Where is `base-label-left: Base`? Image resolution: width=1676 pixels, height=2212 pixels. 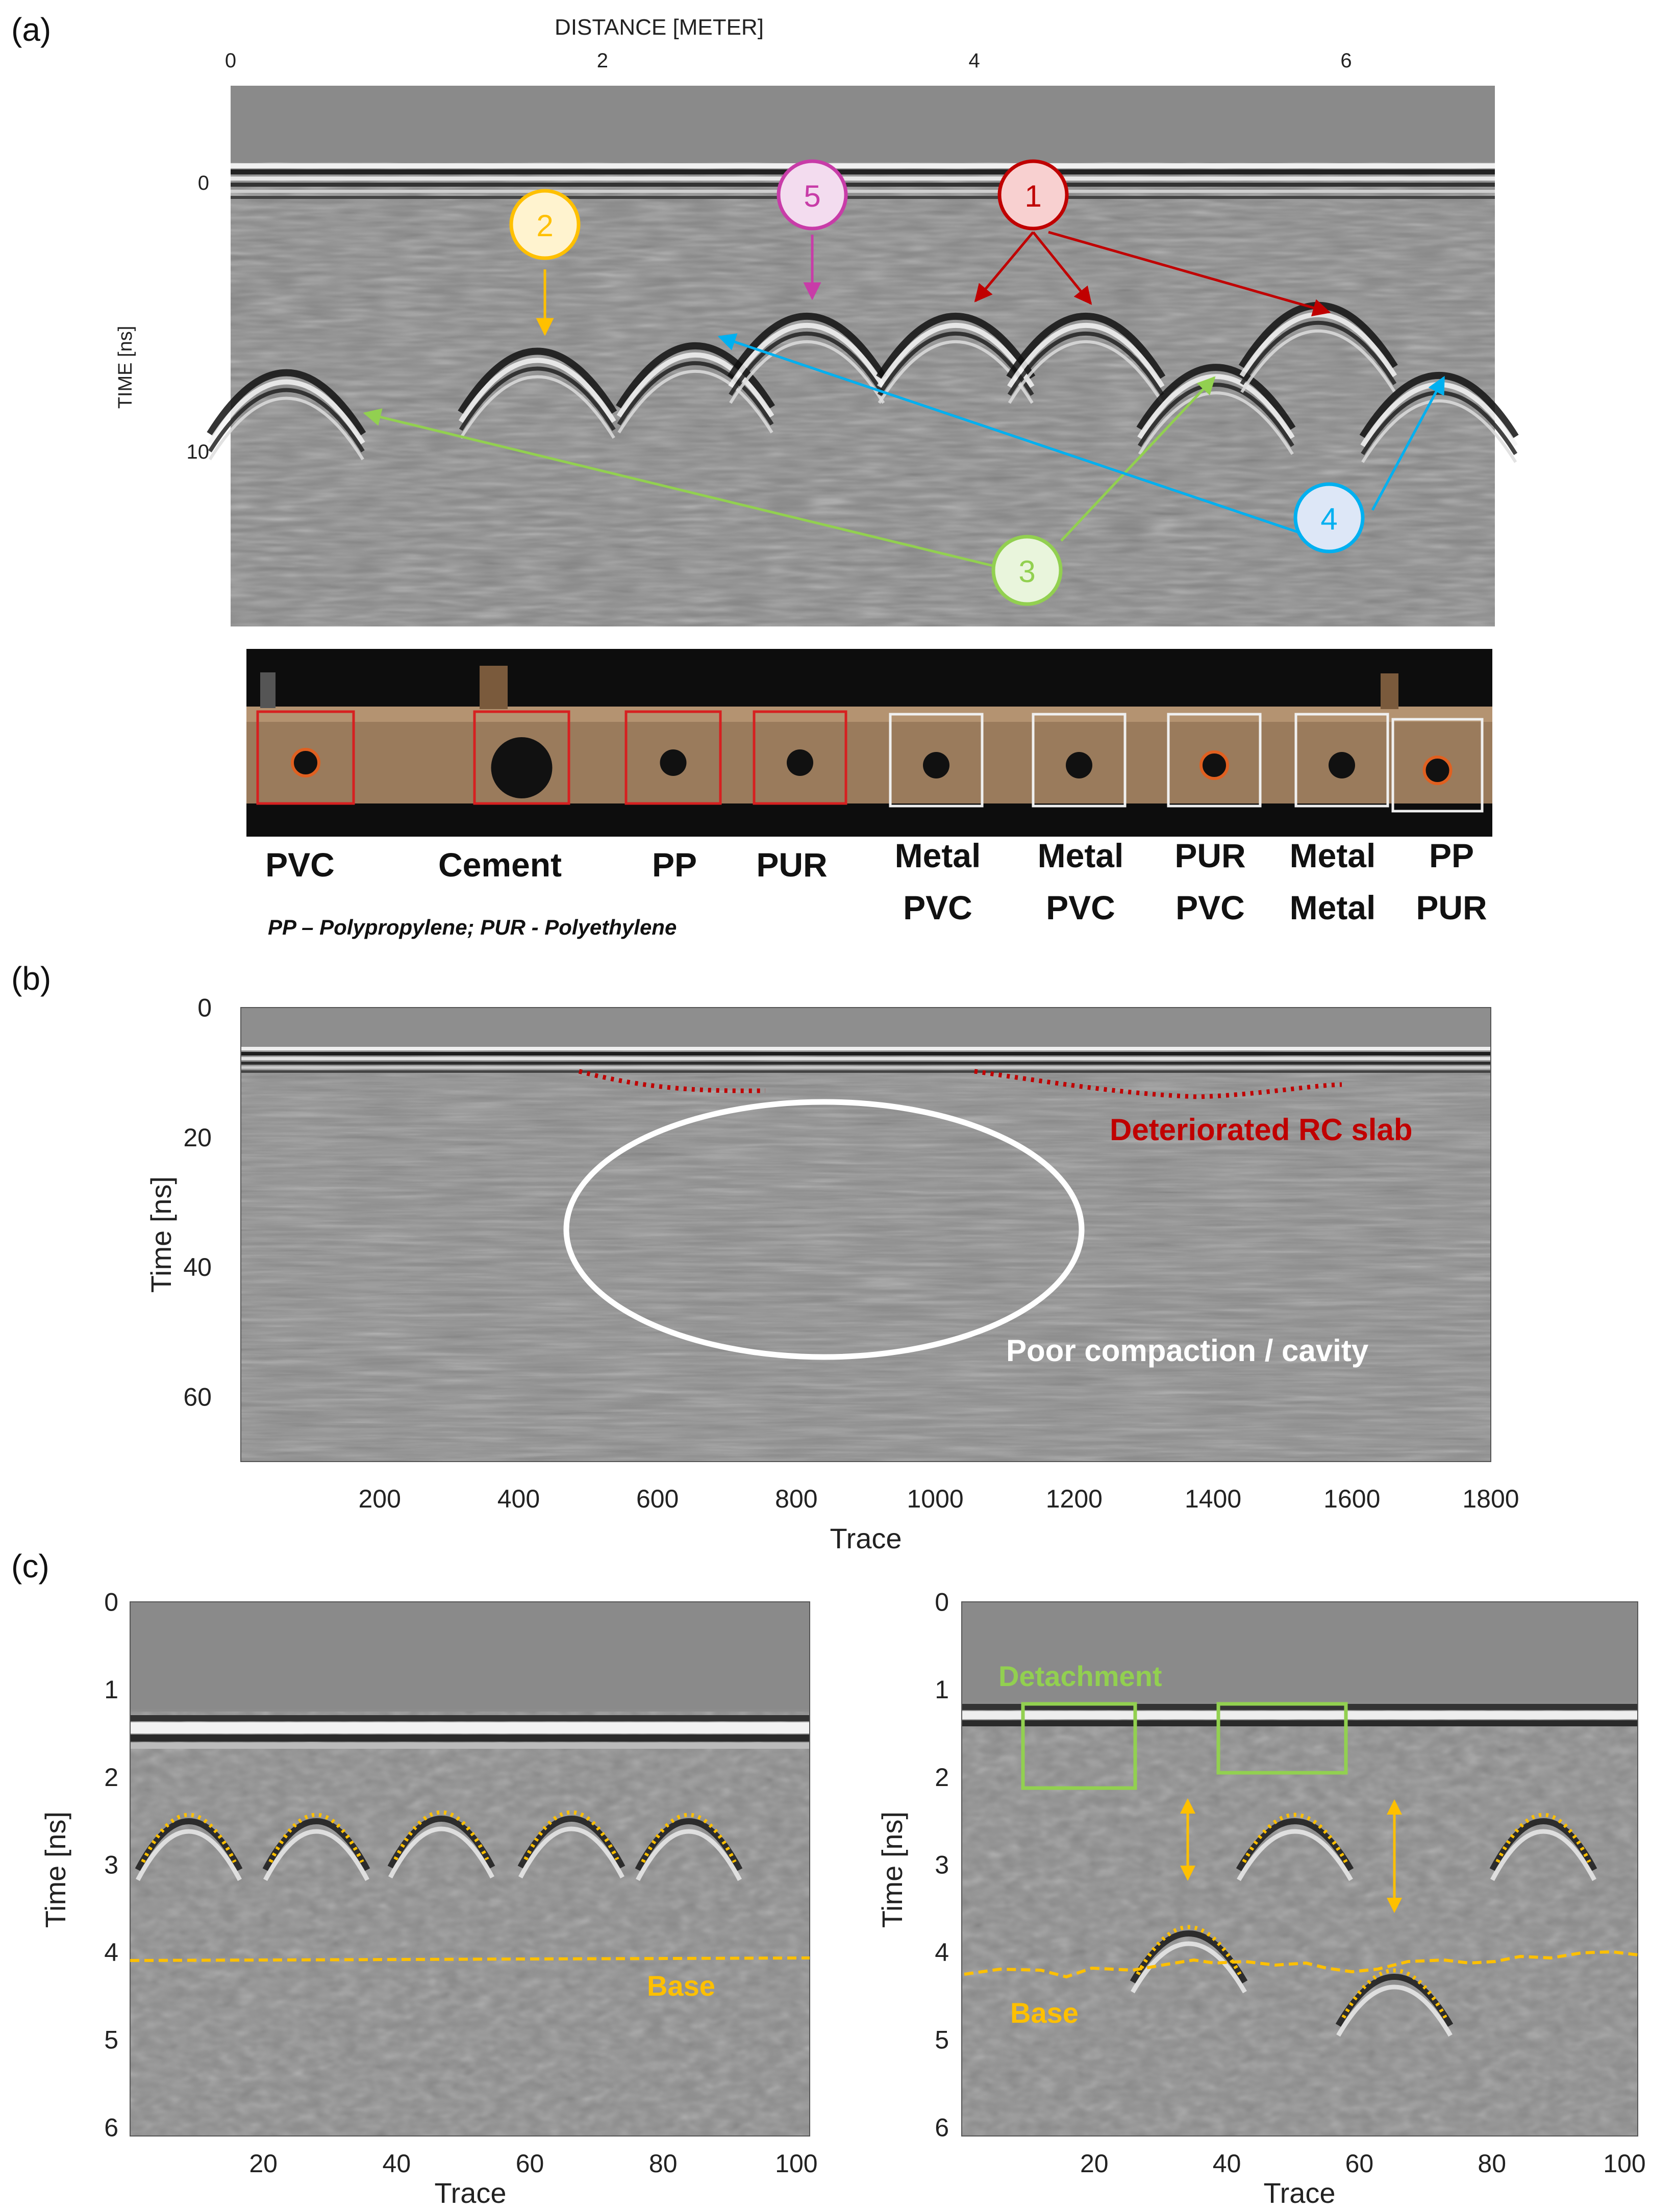 base-label-left: Base is located at coordinates (681, 1986).